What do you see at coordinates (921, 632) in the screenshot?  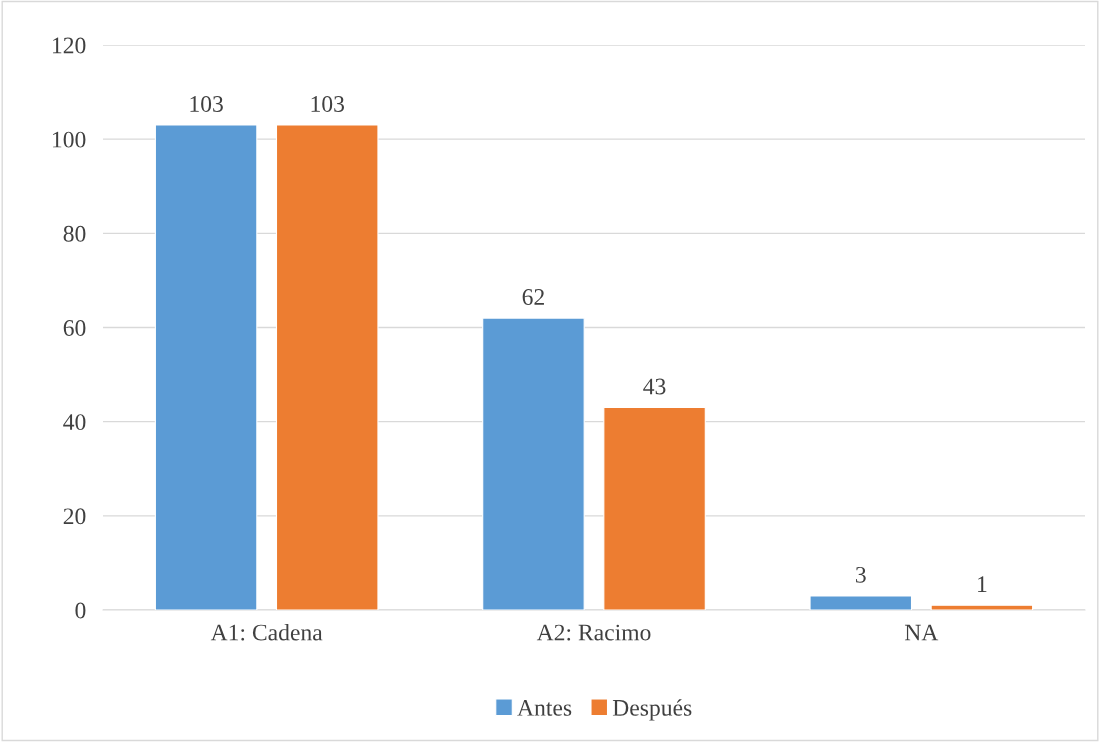 I see `x-tick-label: NA` at bounding box center [921, 632].